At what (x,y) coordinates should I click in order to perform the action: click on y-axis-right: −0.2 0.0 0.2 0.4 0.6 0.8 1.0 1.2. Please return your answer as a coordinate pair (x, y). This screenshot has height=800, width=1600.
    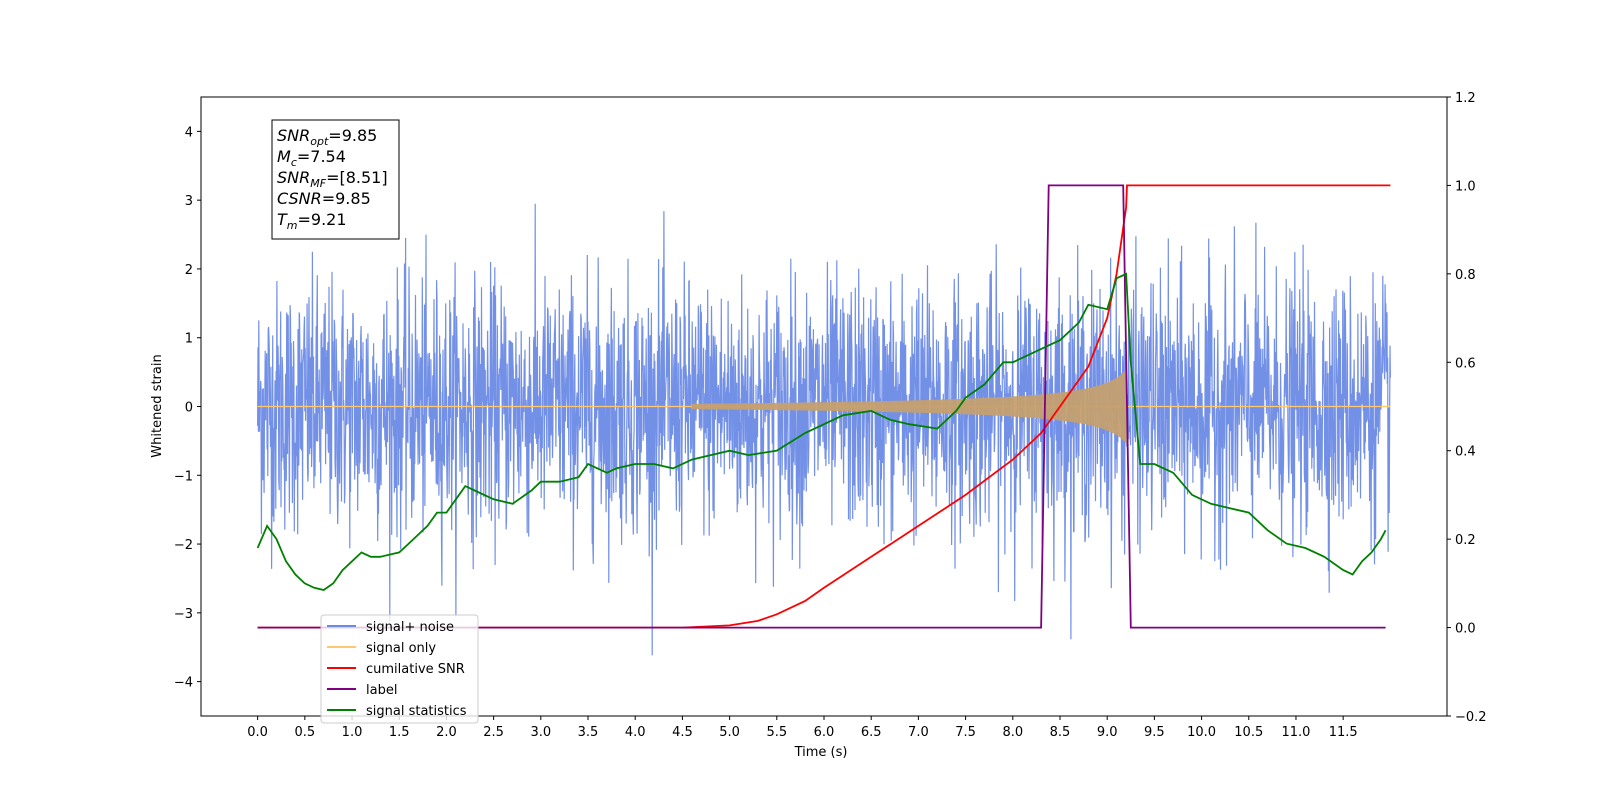
    Looking at the image, I should click on (1467, 408).